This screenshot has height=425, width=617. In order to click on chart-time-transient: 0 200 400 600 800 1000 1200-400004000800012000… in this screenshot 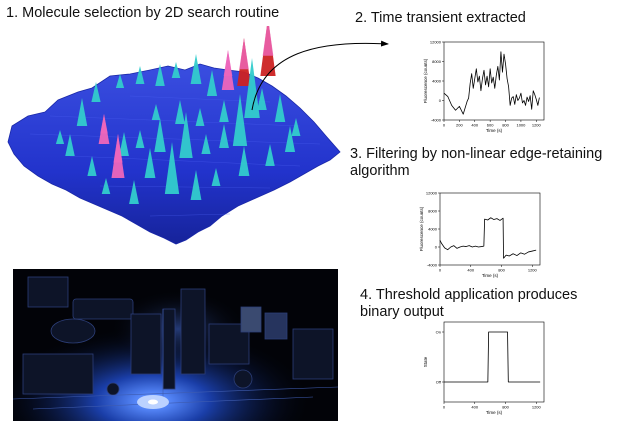, I will do `click(484, 86)`.